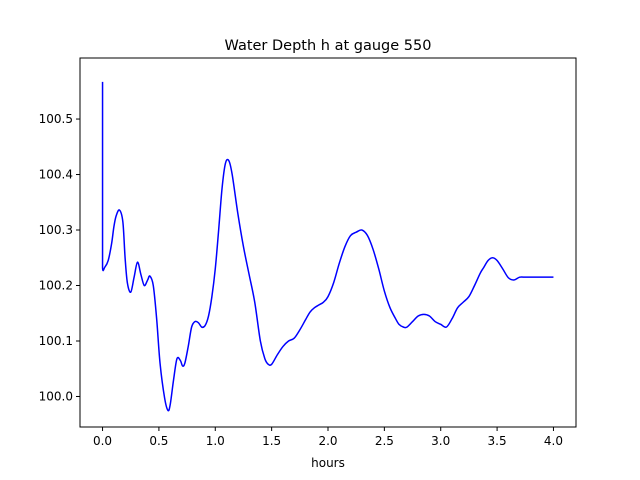  What do you see at coordinates (271, 441) in the screenshot?
I see `x-tick-label: 1.5` at bounding box center [271, 441].